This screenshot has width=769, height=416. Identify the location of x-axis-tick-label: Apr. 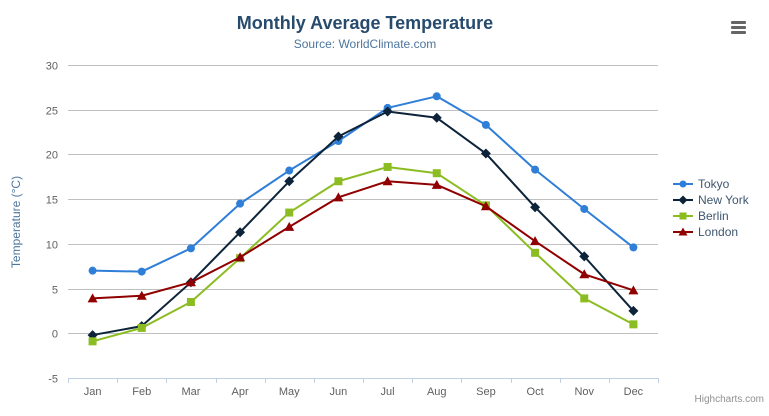
(240, 392).